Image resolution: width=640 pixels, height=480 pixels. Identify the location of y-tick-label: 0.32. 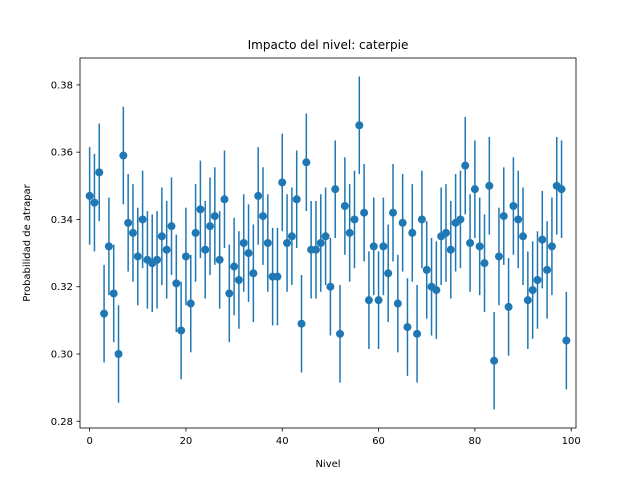
(62, 287).